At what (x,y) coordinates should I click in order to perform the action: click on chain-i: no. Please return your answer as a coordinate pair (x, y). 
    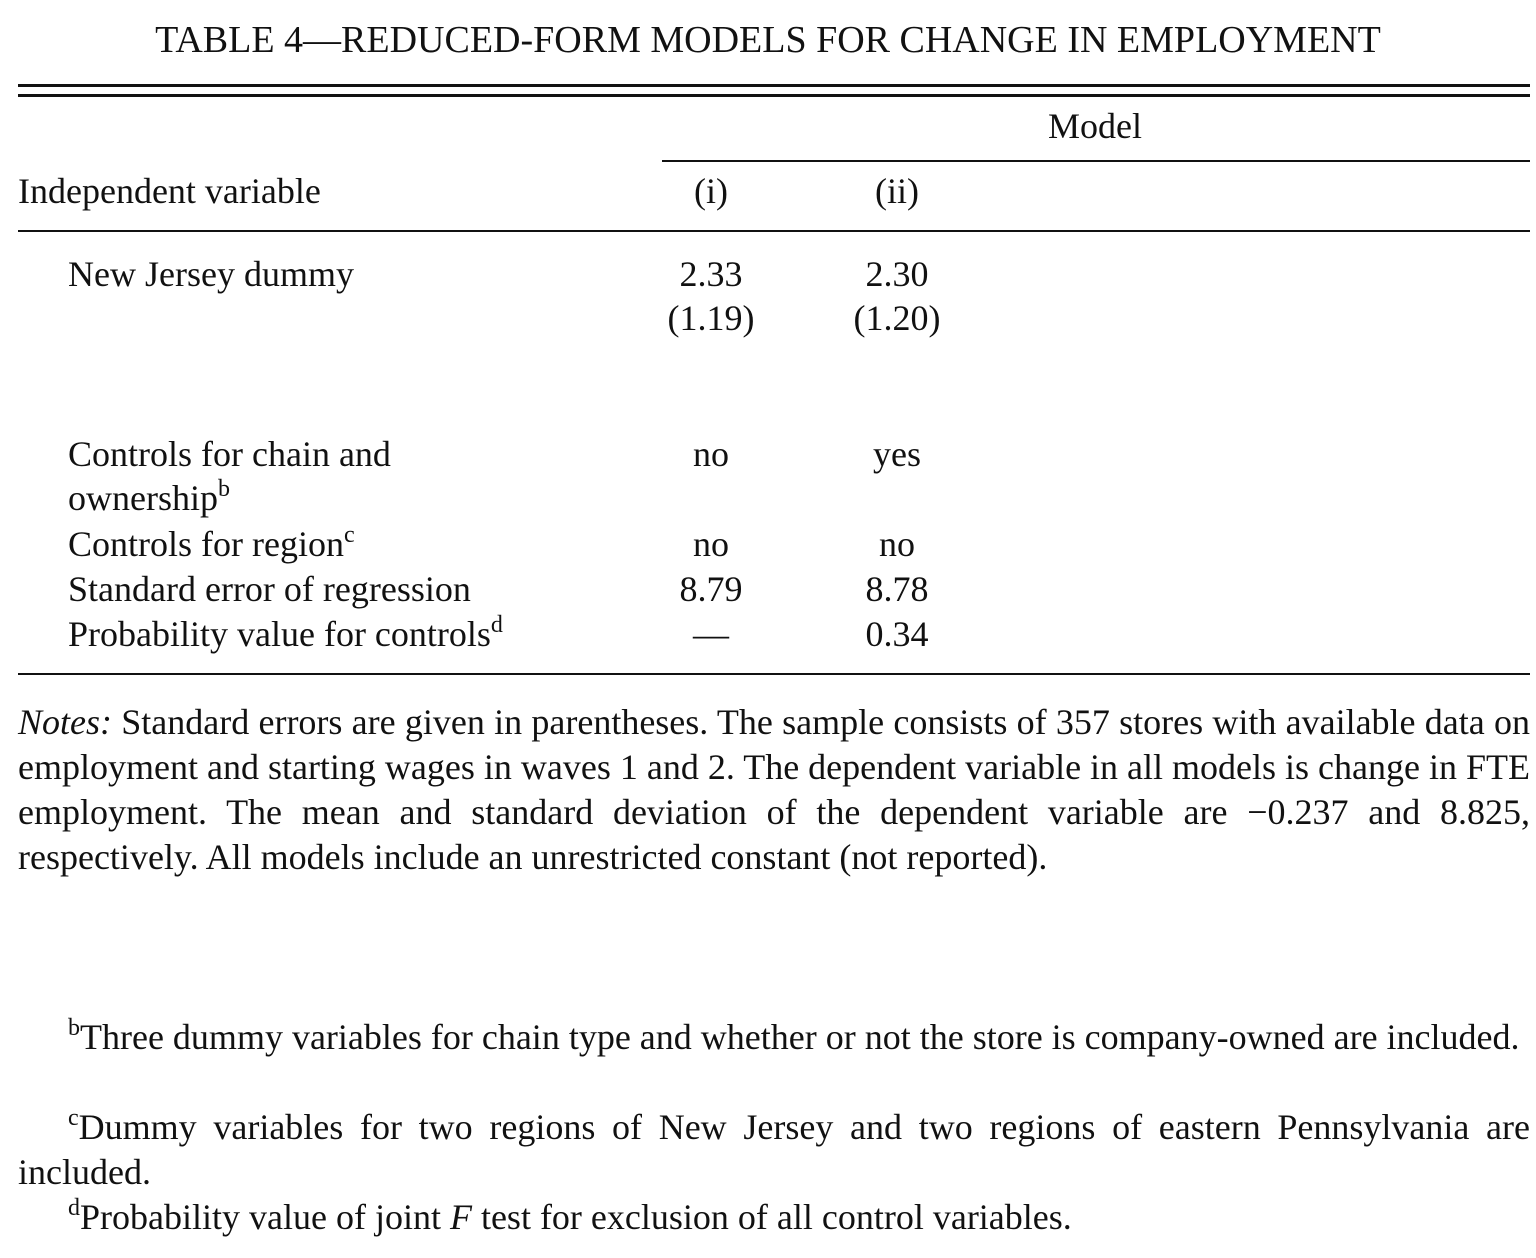
    Looking at the image, I should click on (711, 454).